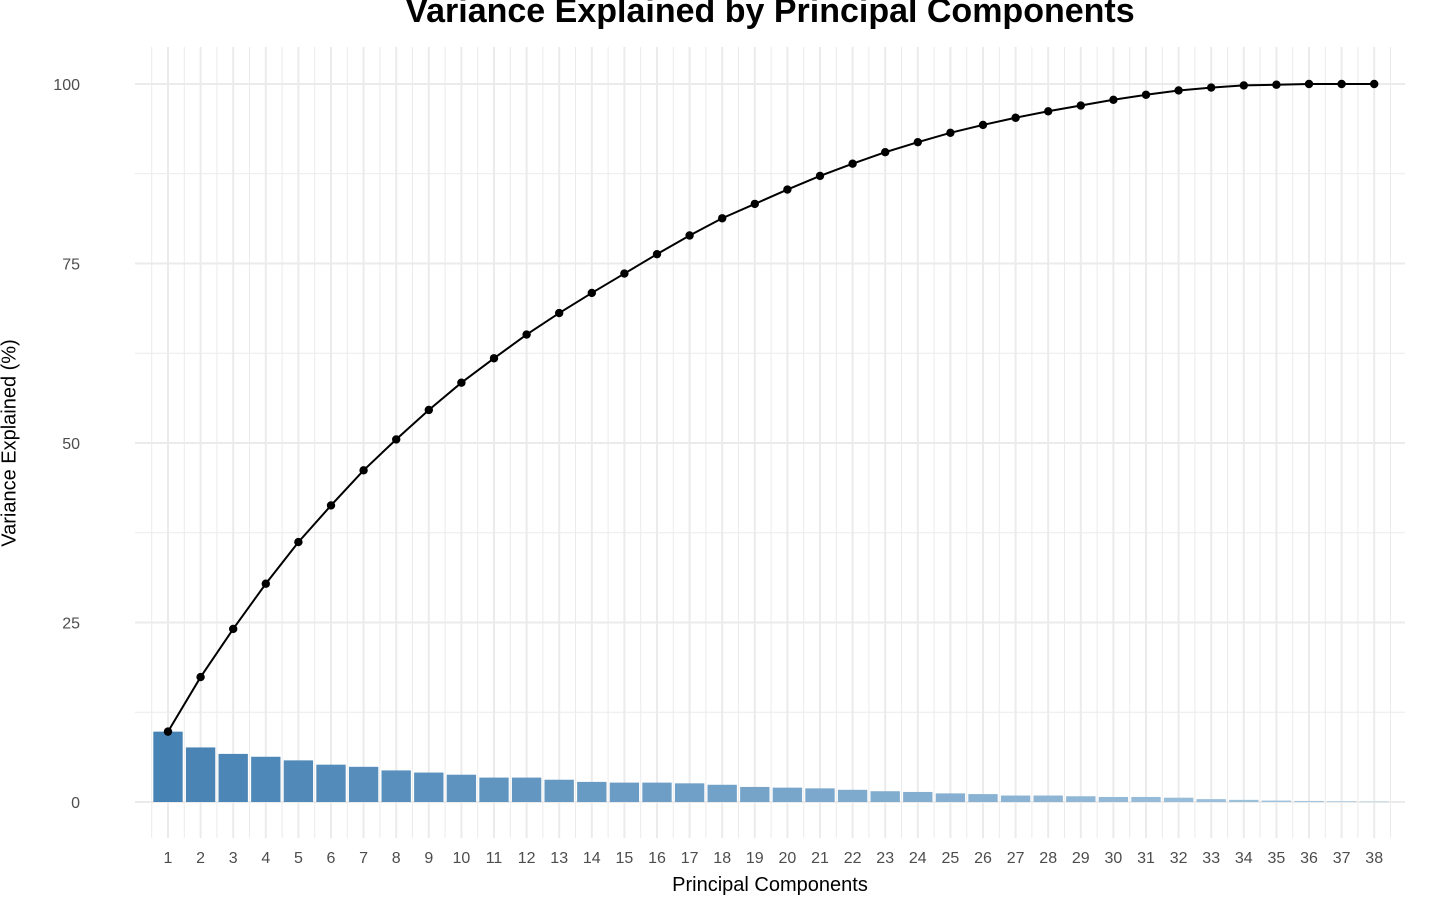 The image size is (1450, 898). What do you see at coordinates (592, 858) in the screenshot?
I see `x-tick-label: 14` at bounding box center [592, 858].